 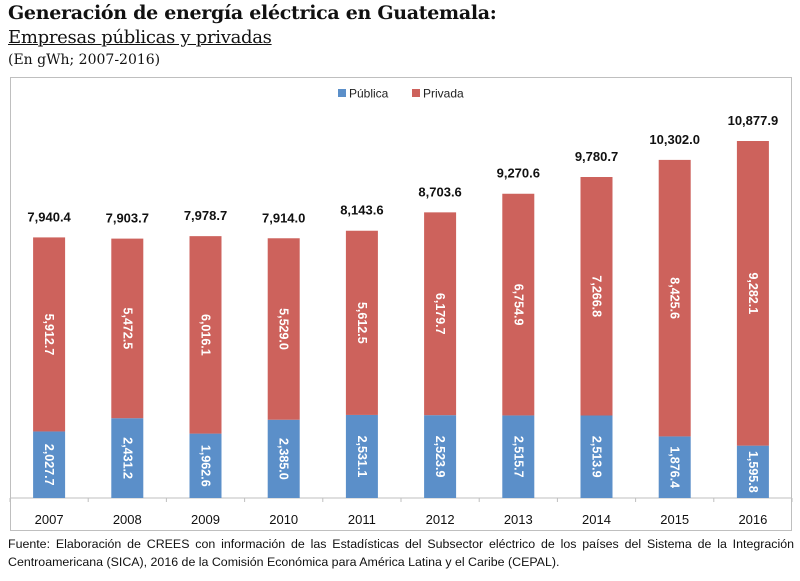 I want to click on value-label-privada-2014: 7,266.8, so click(x=597, y=296).